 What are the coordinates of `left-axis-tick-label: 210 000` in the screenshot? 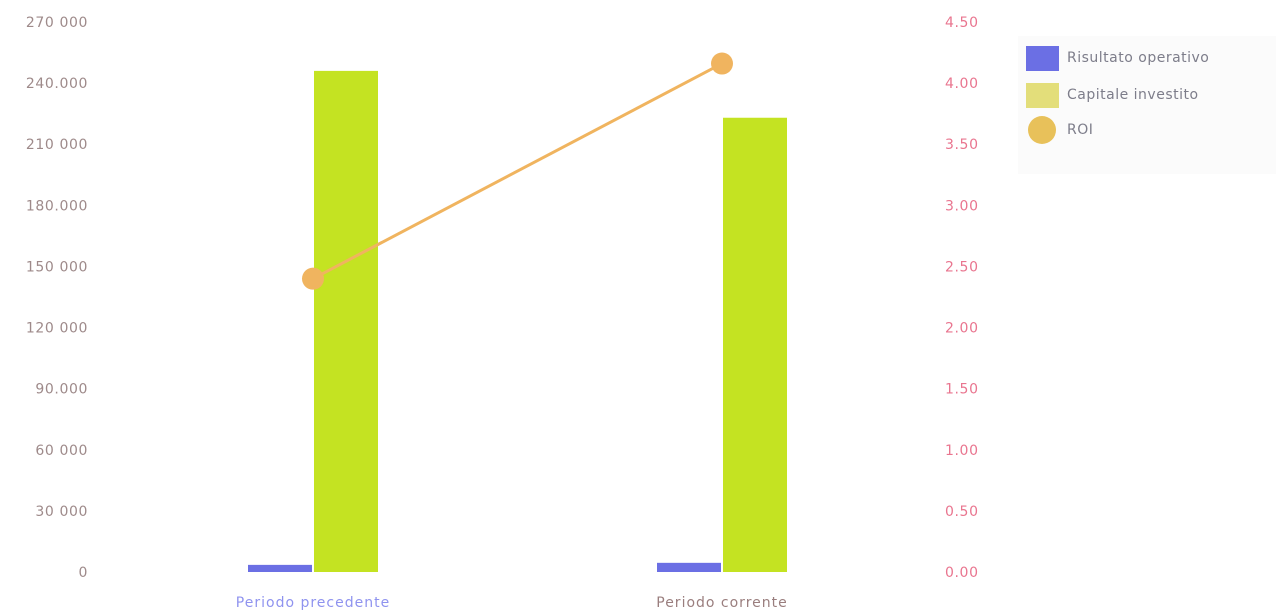 It's located at (57, 145).